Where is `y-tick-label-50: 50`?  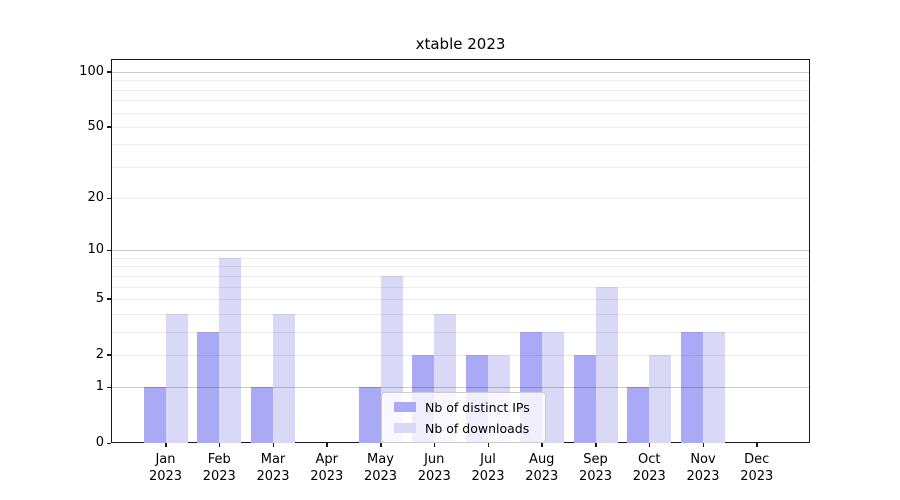
y-tick-label-50: 50 is located at coordinates (95, 126).